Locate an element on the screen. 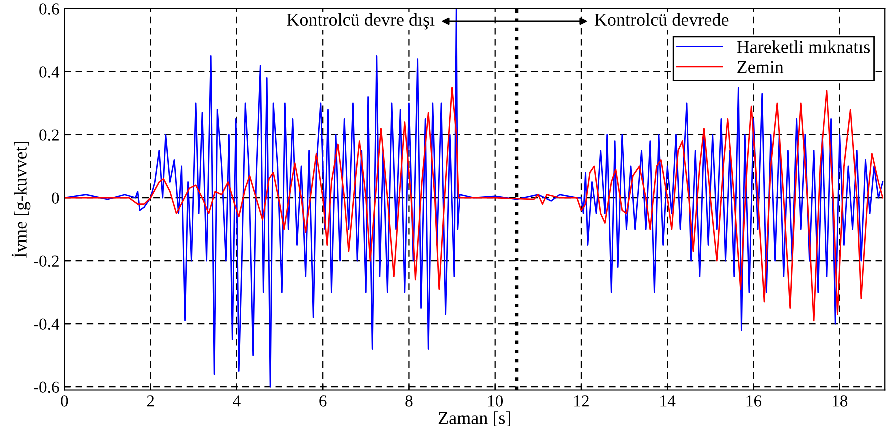 The height and width of the screenshot is (446, 886). y-tick-label: 0.6 is located at coordinates (50, 9).